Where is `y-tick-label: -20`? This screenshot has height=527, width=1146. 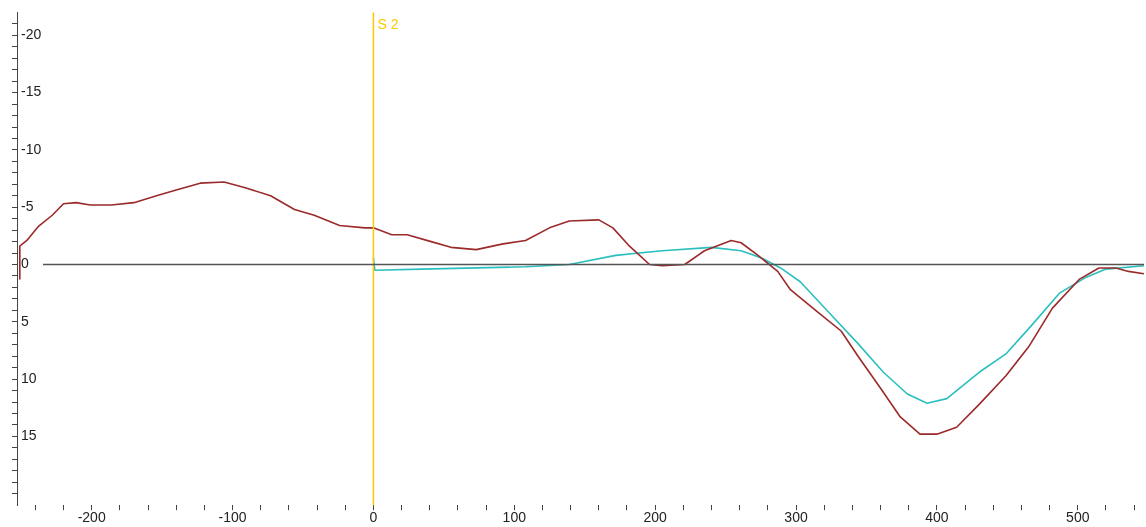 y-tick-label: -20 is located at coordinates (31, 34).